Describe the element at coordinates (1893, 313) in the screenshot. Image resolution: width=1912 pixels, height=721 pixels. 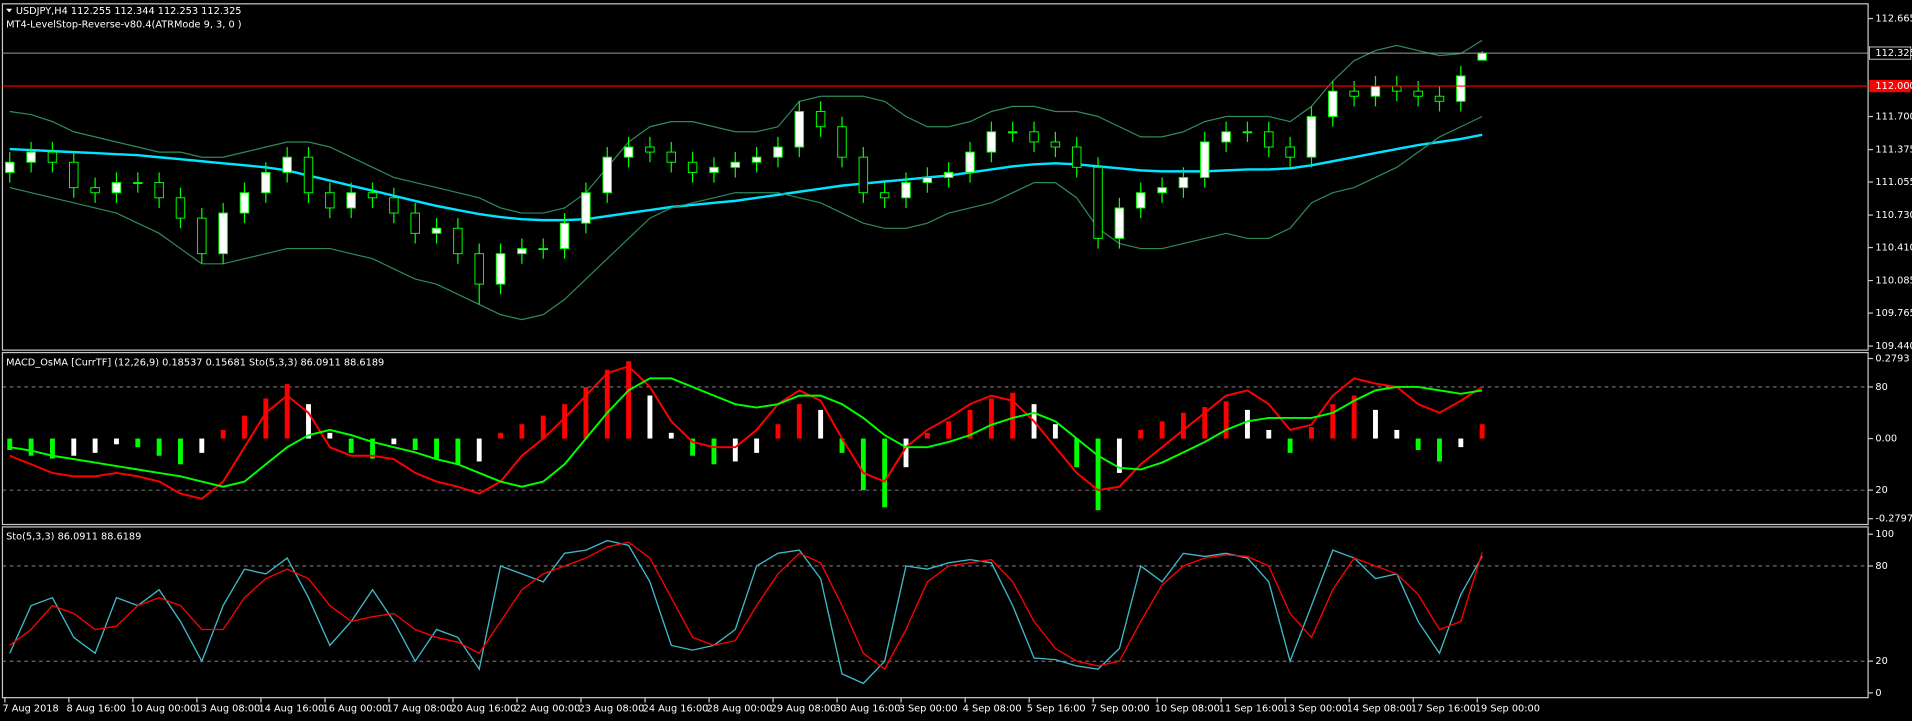
I see `y-tick-label: 109.765` at that location.